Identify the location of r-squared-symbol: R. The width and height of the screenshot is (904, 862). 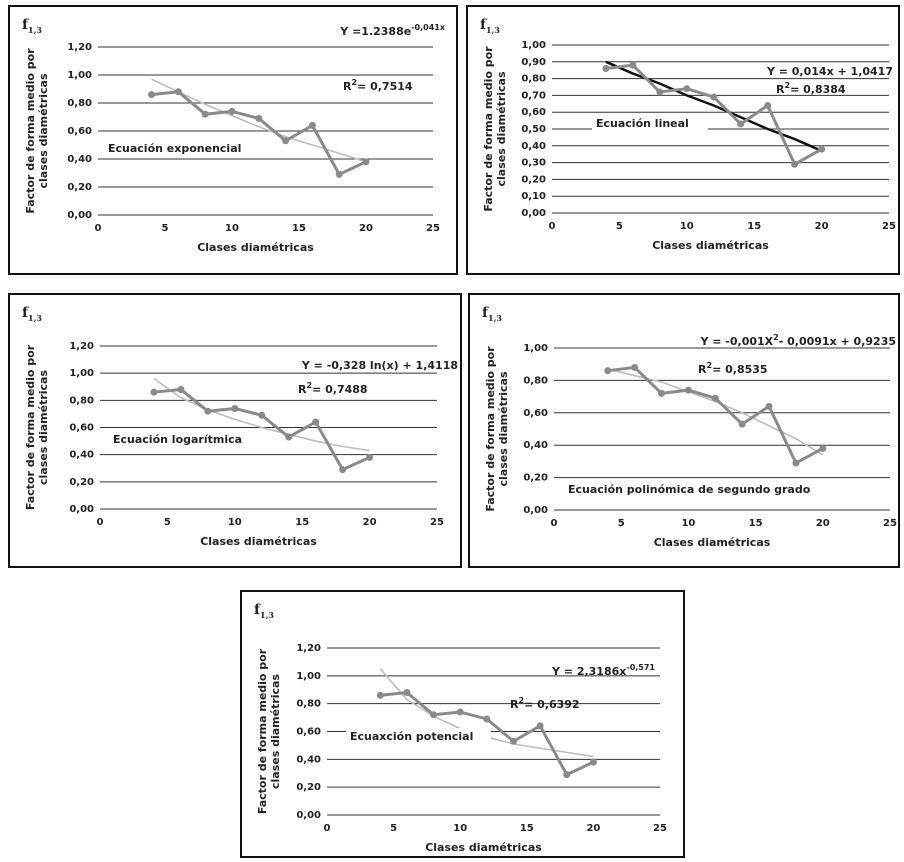
(780, 89).